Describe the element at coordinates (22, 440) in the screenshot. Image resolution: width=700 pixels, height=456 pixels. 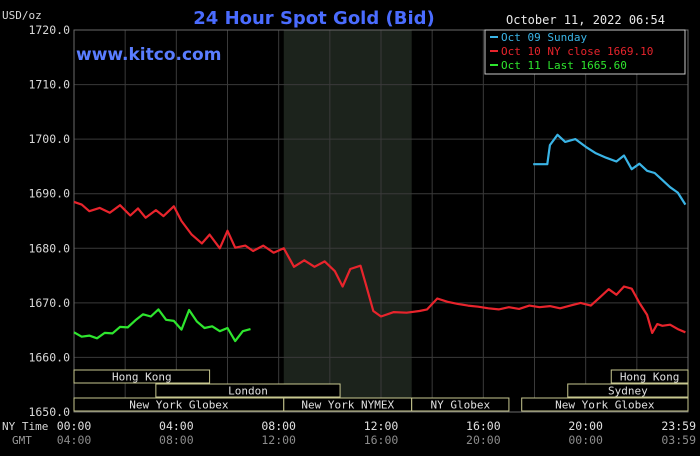
I see `gmt-label: GMT` at that location.